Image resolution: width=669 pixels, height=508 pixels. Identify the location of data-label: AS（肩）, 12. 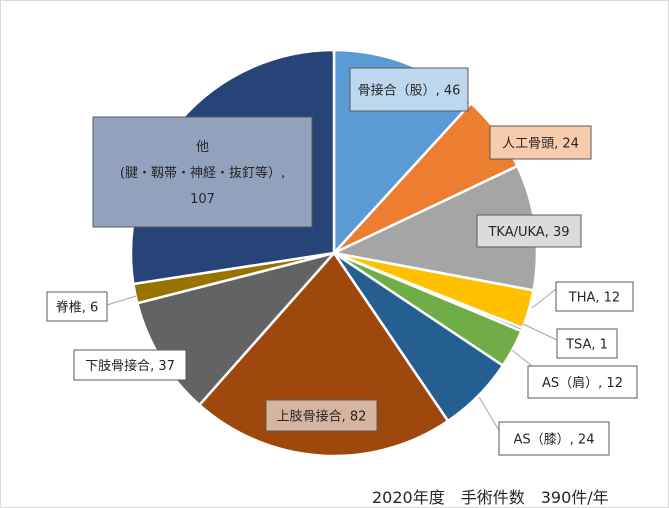
(582, 382).